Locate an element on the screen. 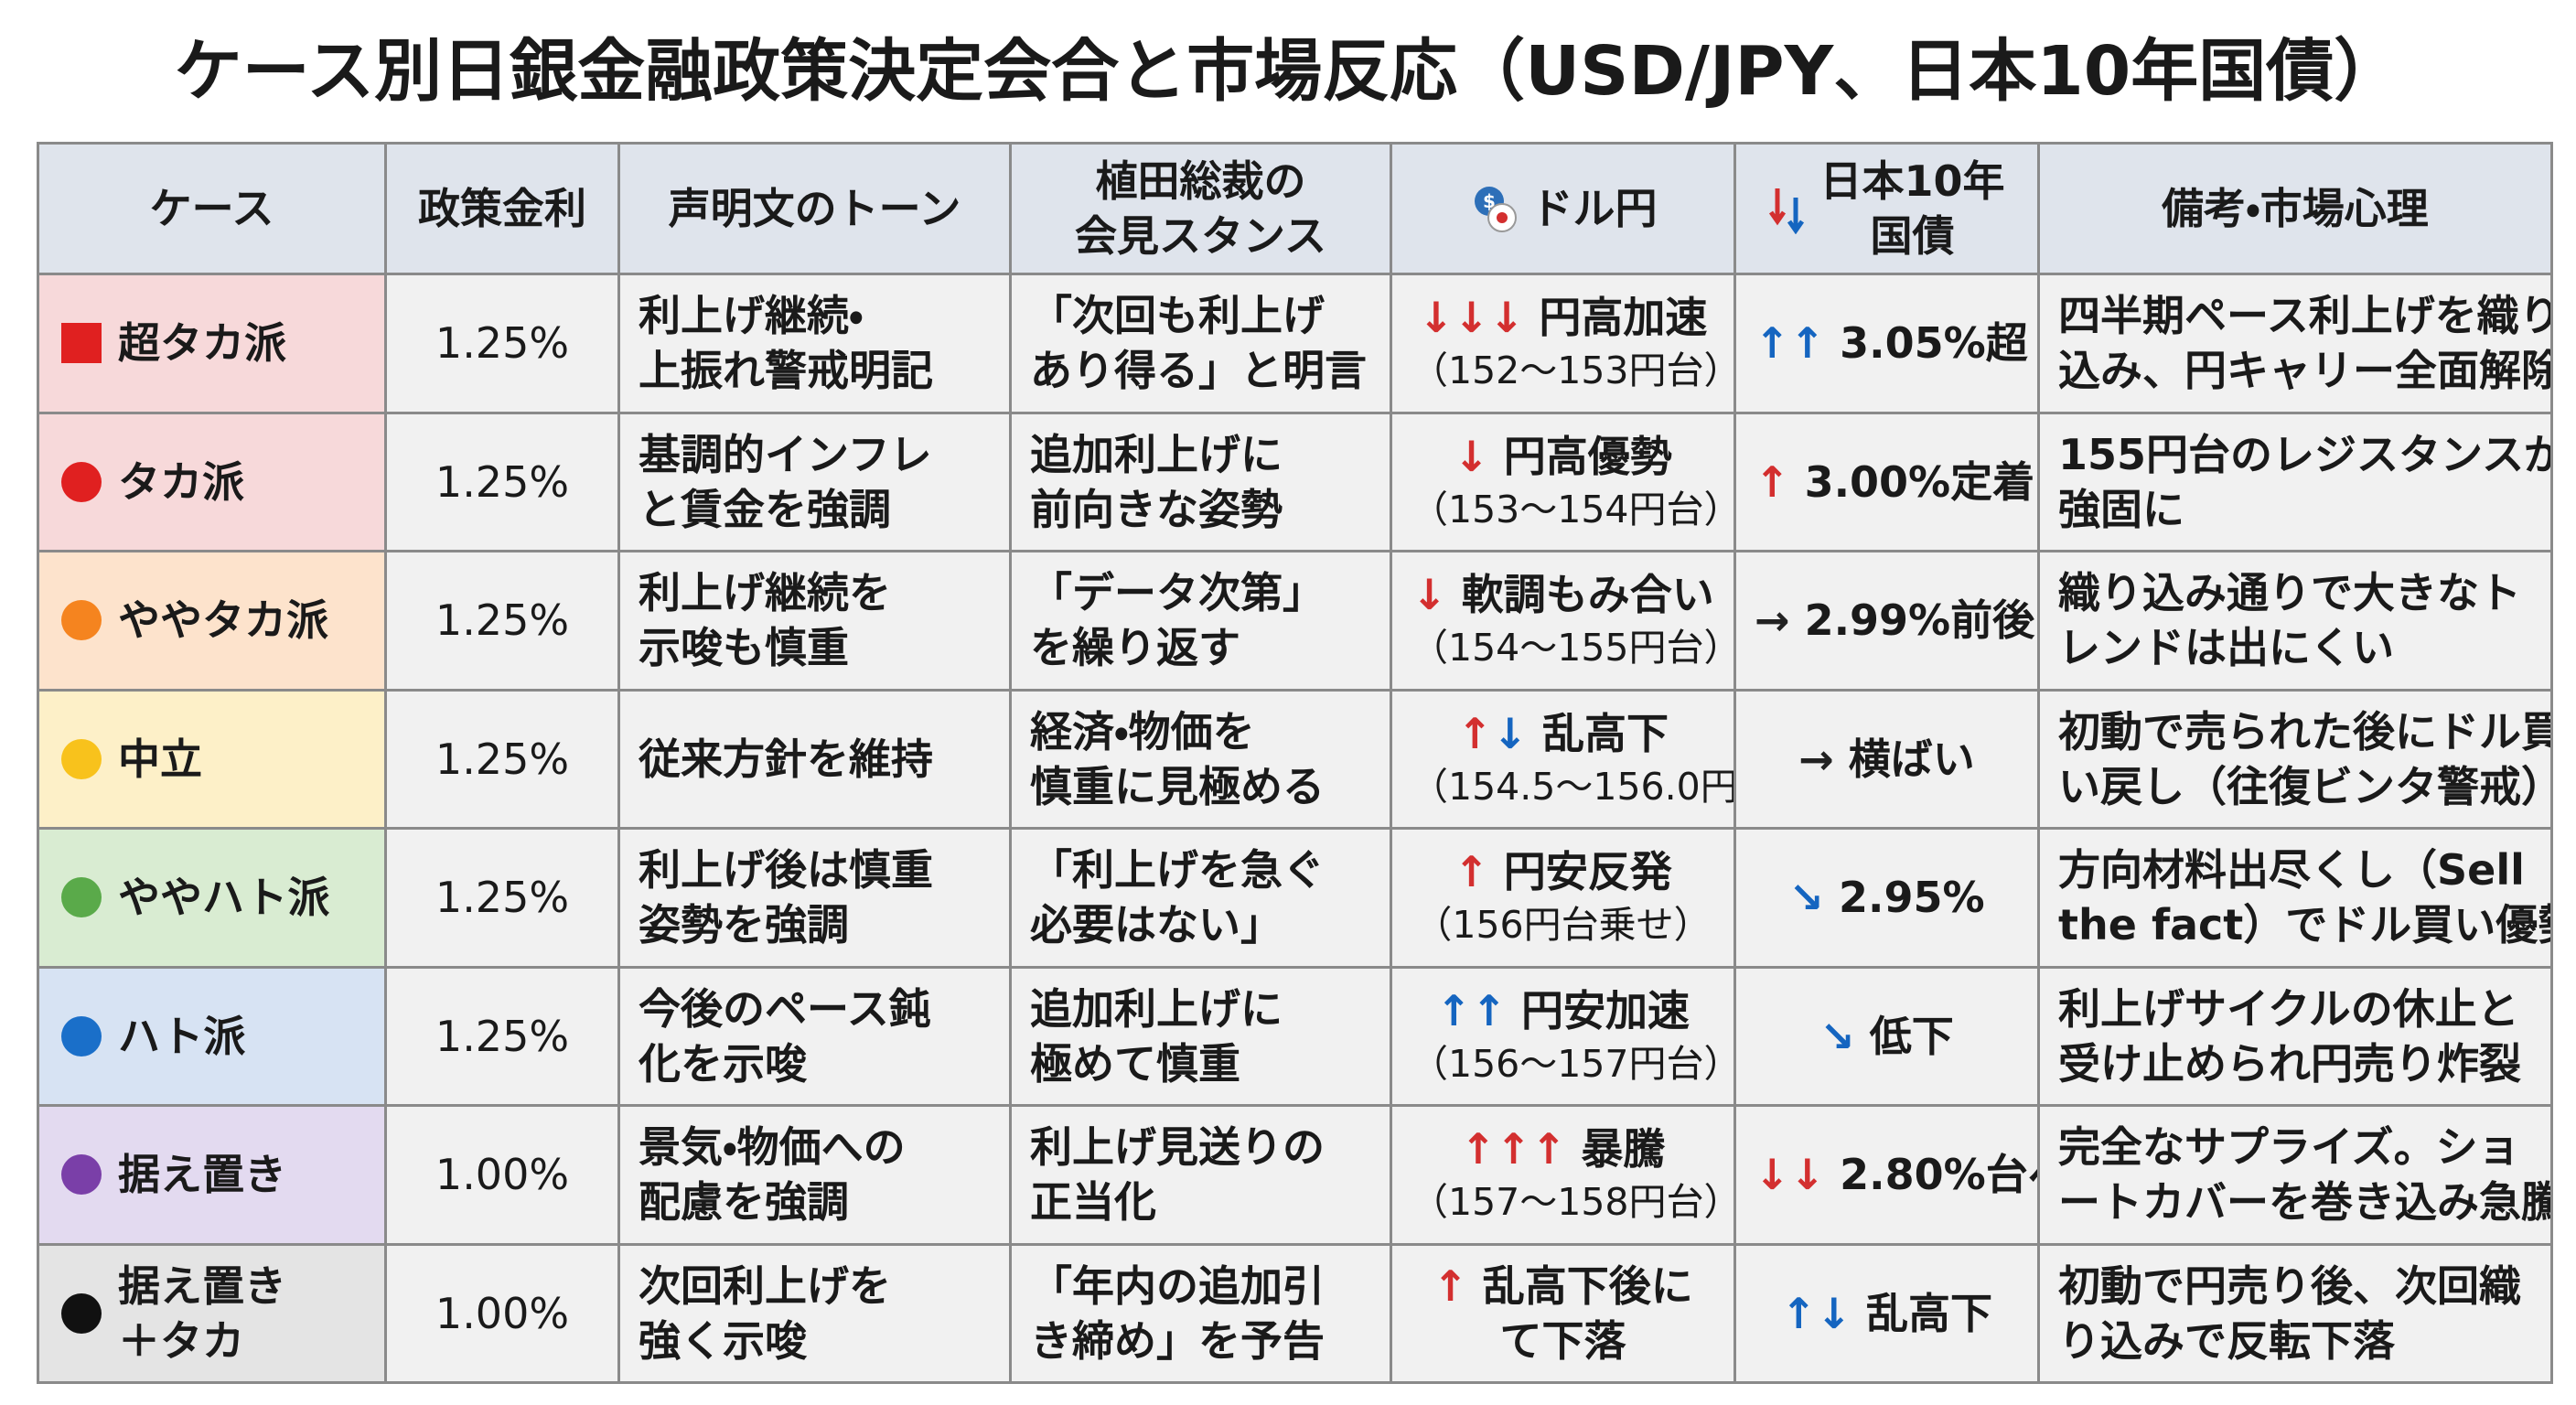  cell-line: 込み、円キャリー全面解除 is located at coordinates (2305, 371).